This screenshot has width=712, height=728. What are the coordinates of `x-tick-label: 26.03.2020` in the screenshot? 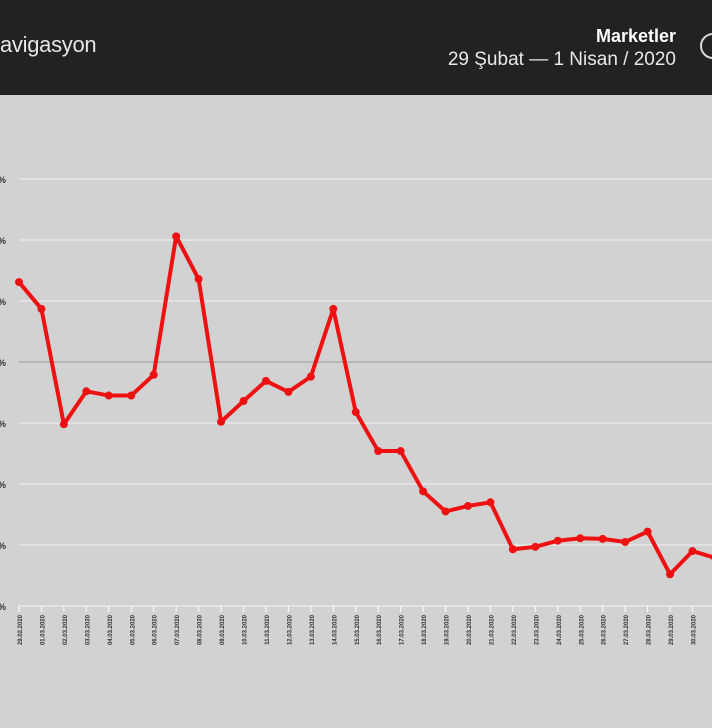 It's located at (605, 629).